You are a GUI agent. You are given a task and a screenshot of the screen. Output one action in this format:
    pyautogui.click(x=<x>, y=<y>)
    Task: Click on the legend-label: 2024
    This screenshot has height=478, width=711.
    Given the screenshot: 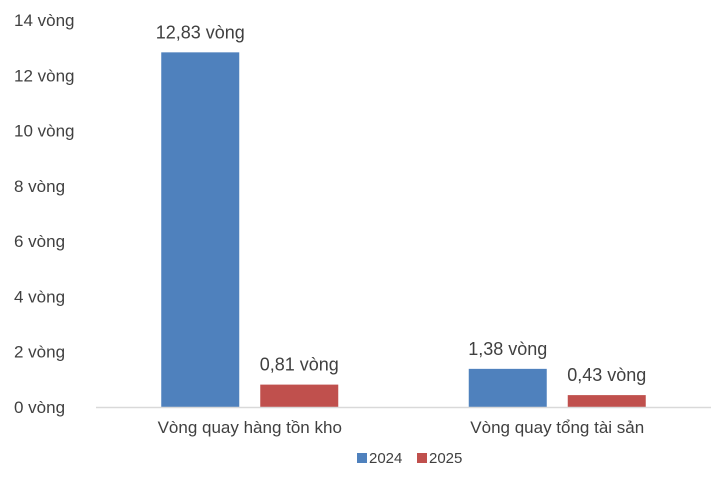 What is the action you would take?
    pyautogui.click(x=385, y=458)
    